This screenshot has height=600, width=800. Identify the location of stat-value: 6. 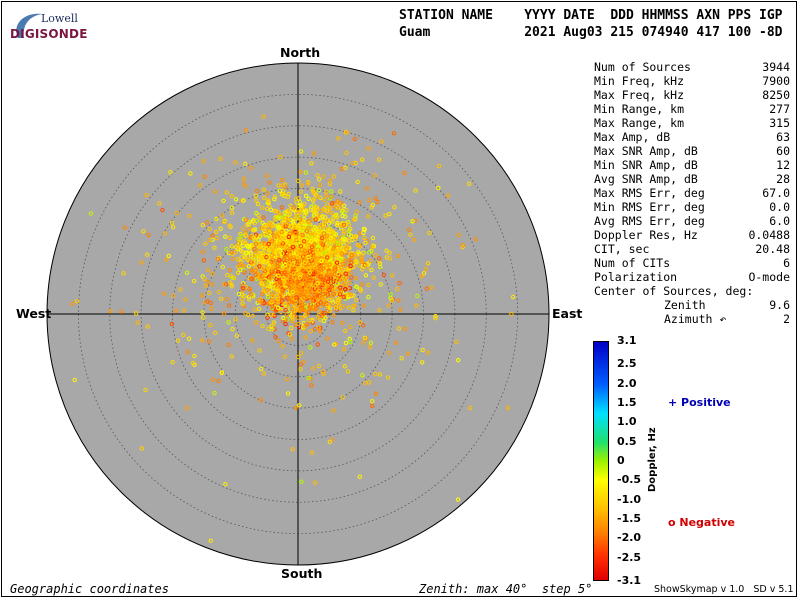
(786, 263).